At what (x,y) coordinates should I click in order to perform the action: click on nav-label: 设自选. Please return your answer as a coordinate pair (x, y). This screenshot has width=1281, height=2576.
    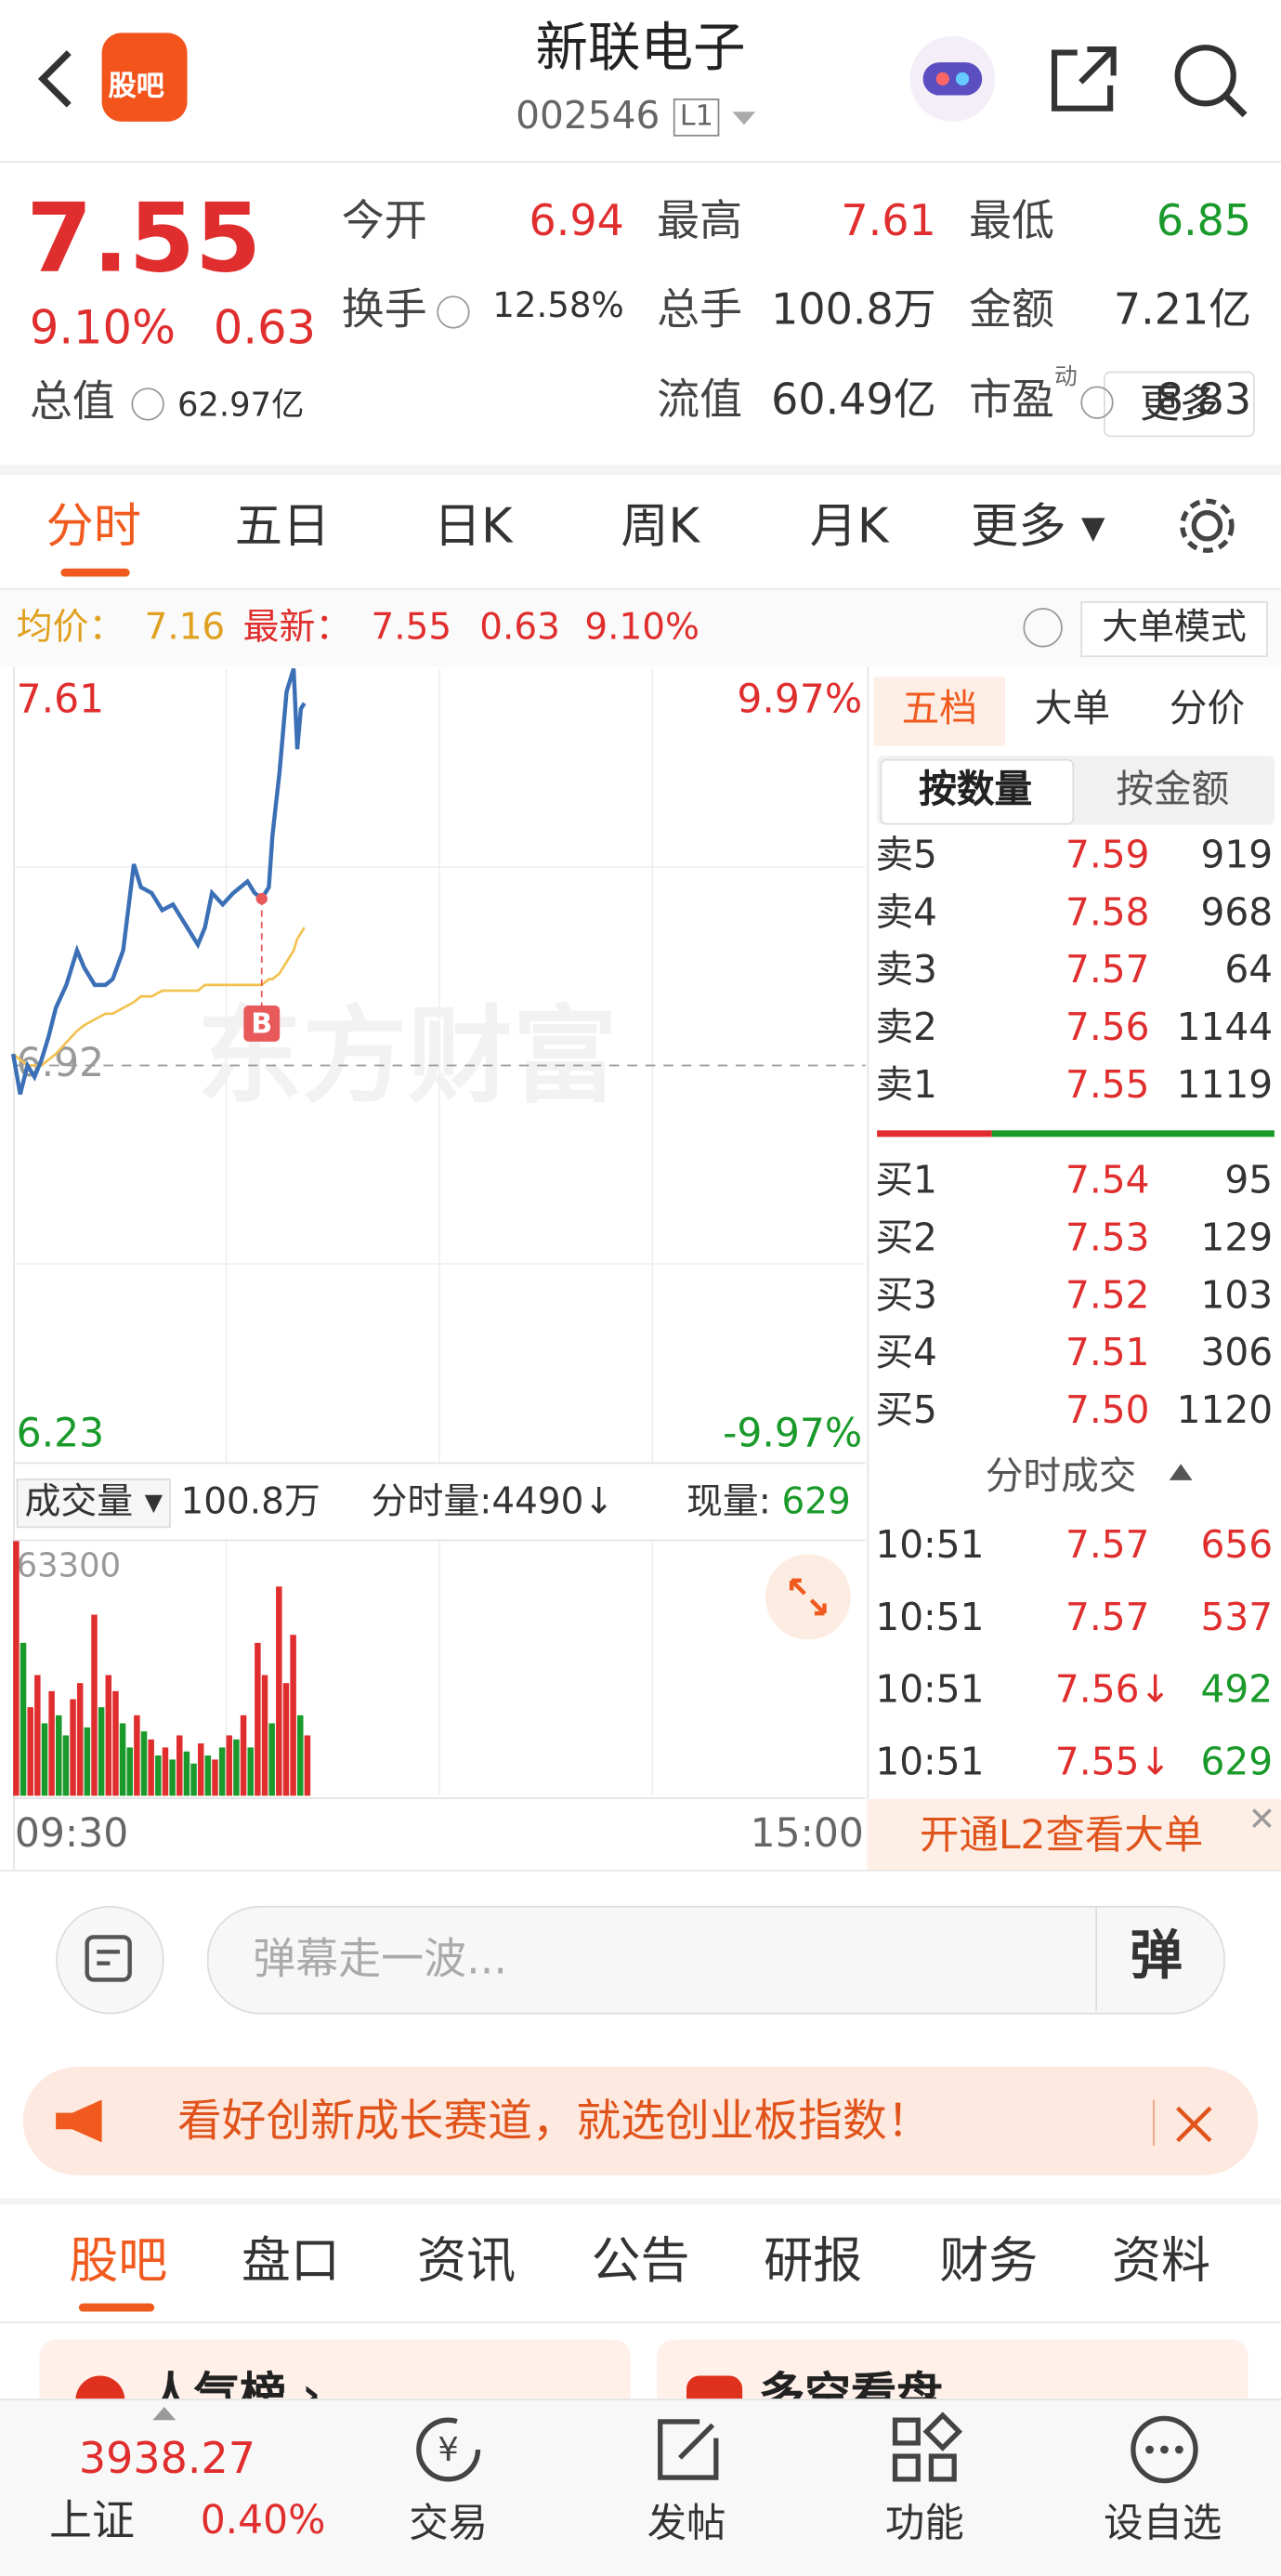
    Looking at the image, I should click on (1163, 2523).